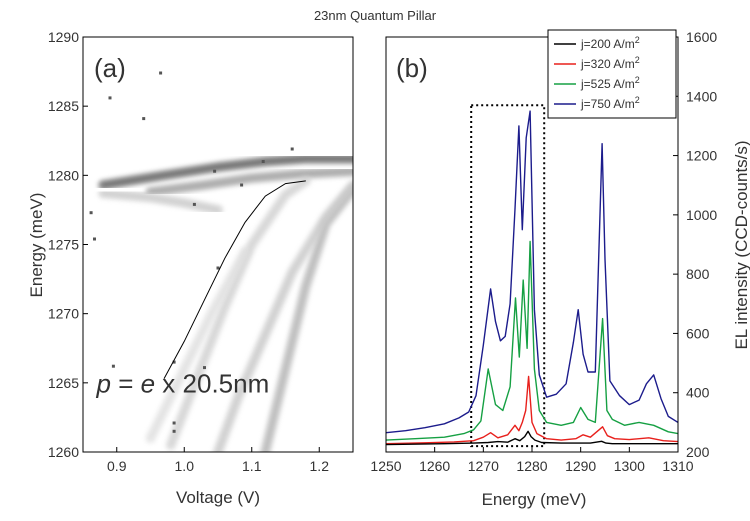 The image size is (750, 521). Describe the element at coordinates (677, 466) in the screenshot. I see `b-xtick-label-6: 1310` at that location.